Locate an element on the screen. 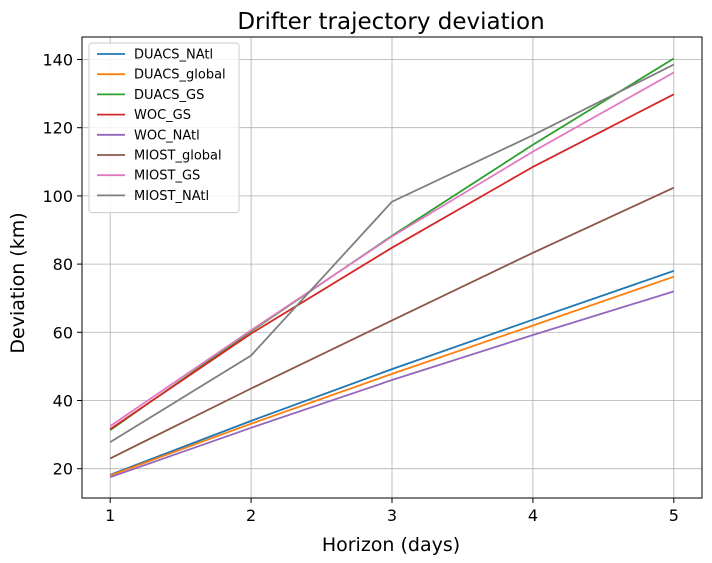 The width and height of the screenshot is (712, 563). y-tick-label: 140 is located at coordinates (57, 60).